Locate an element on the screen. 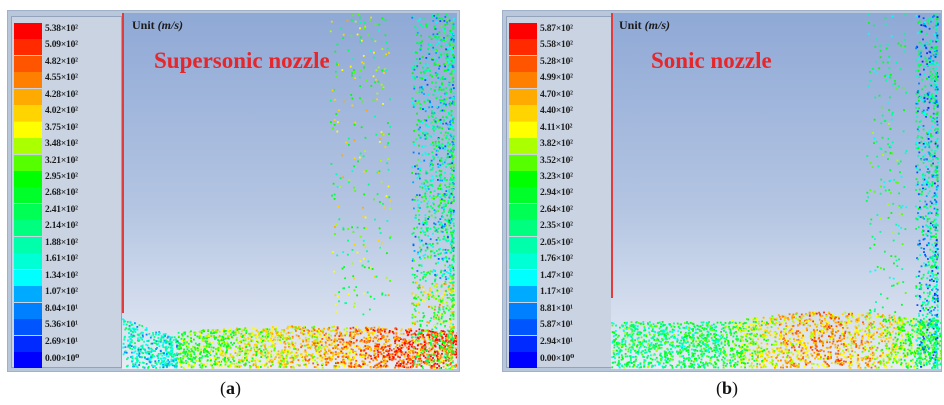 The width and height of the screenshot is (944, 405). legend-entry: 2.68×10² is located at coordinates (67, 195).